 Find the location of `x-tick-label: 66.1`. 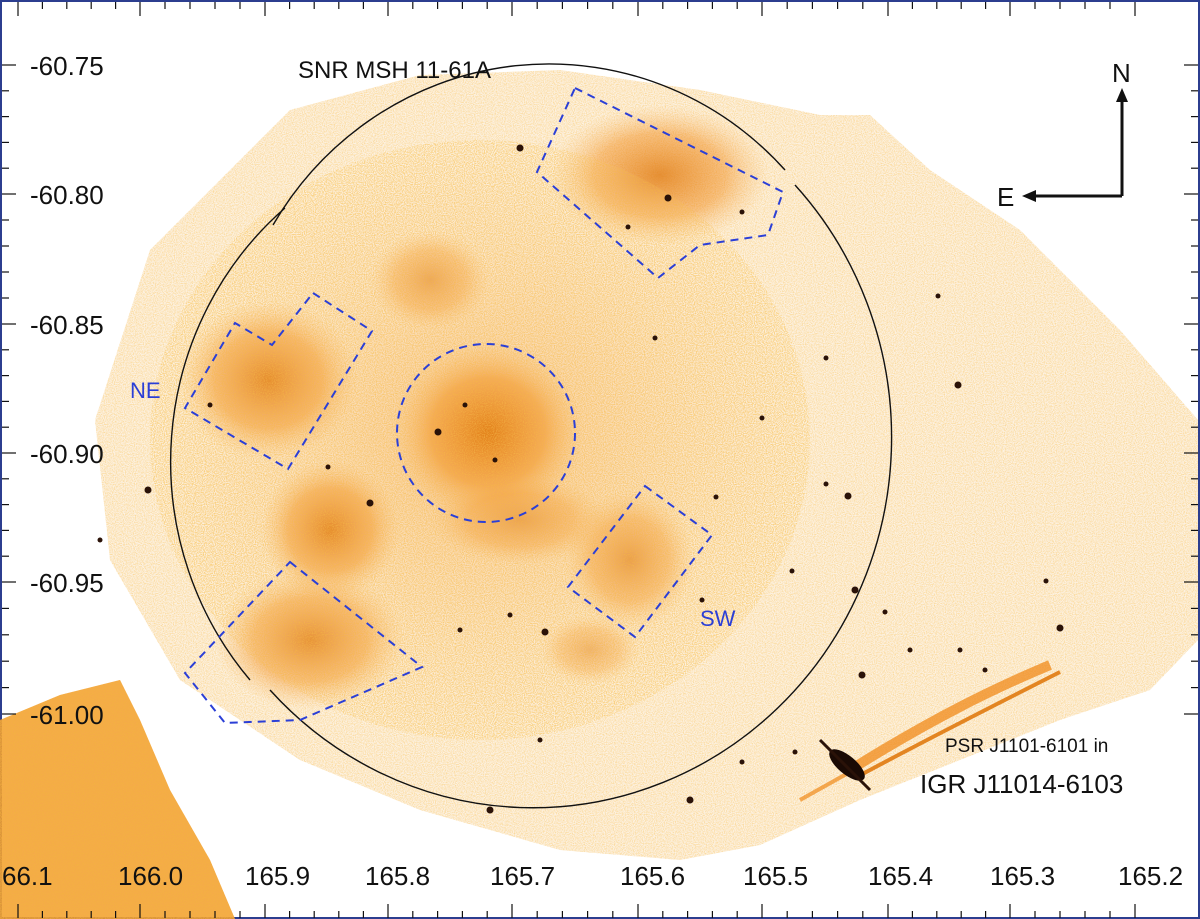

x-tick-label: 66.1 is located at coordinates (27, 876).